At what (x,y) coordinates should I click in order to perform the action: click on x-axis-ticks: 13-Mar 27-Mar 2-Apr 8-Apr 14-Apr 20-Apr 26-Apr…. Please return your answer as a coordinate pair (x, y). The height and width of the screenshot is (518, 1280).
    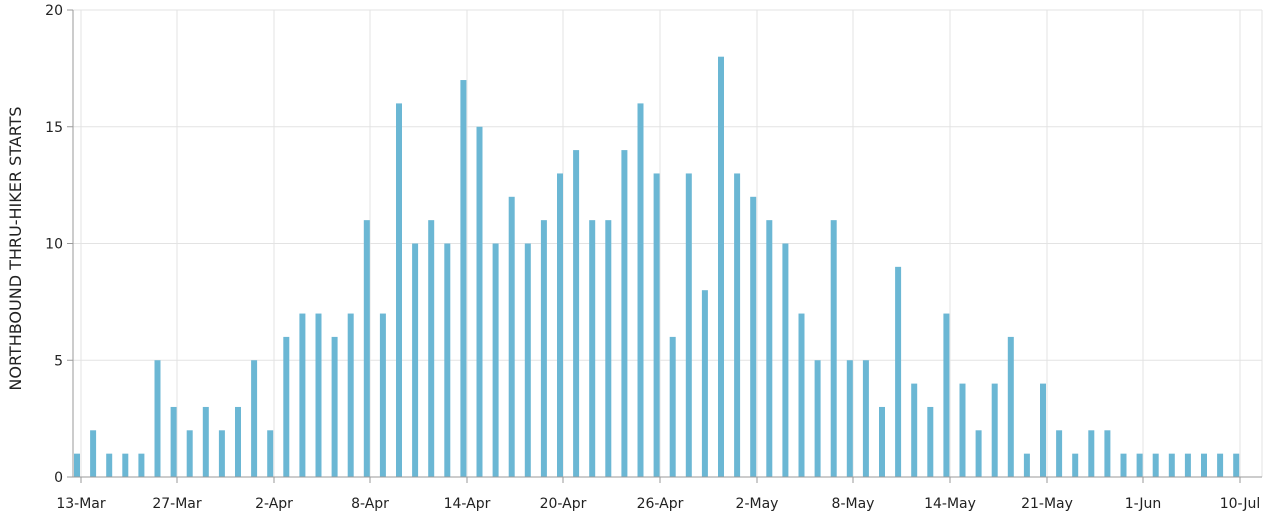
    Looking at the image, I should click on (658, 494).